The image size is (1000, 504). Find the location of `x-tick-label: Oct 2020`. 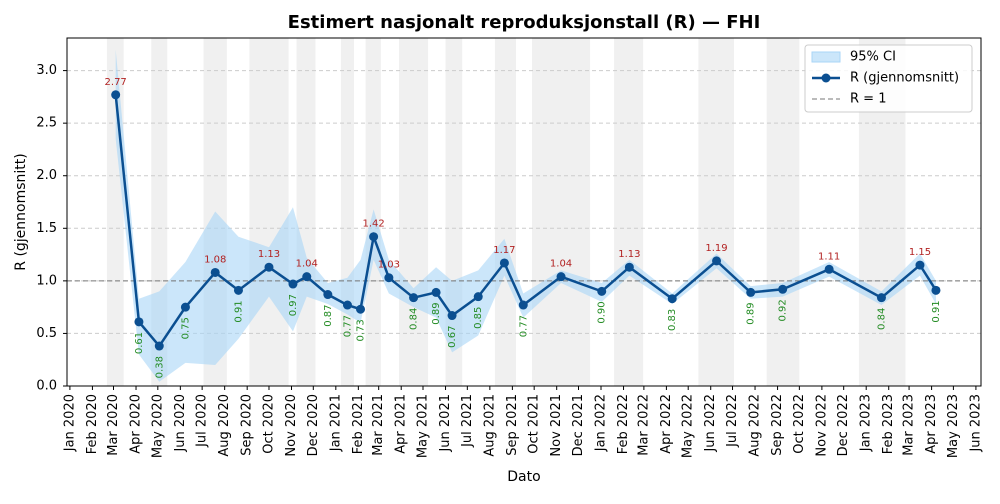

x-tick-label: Oct 2020 is located at coordinates (268, 424).